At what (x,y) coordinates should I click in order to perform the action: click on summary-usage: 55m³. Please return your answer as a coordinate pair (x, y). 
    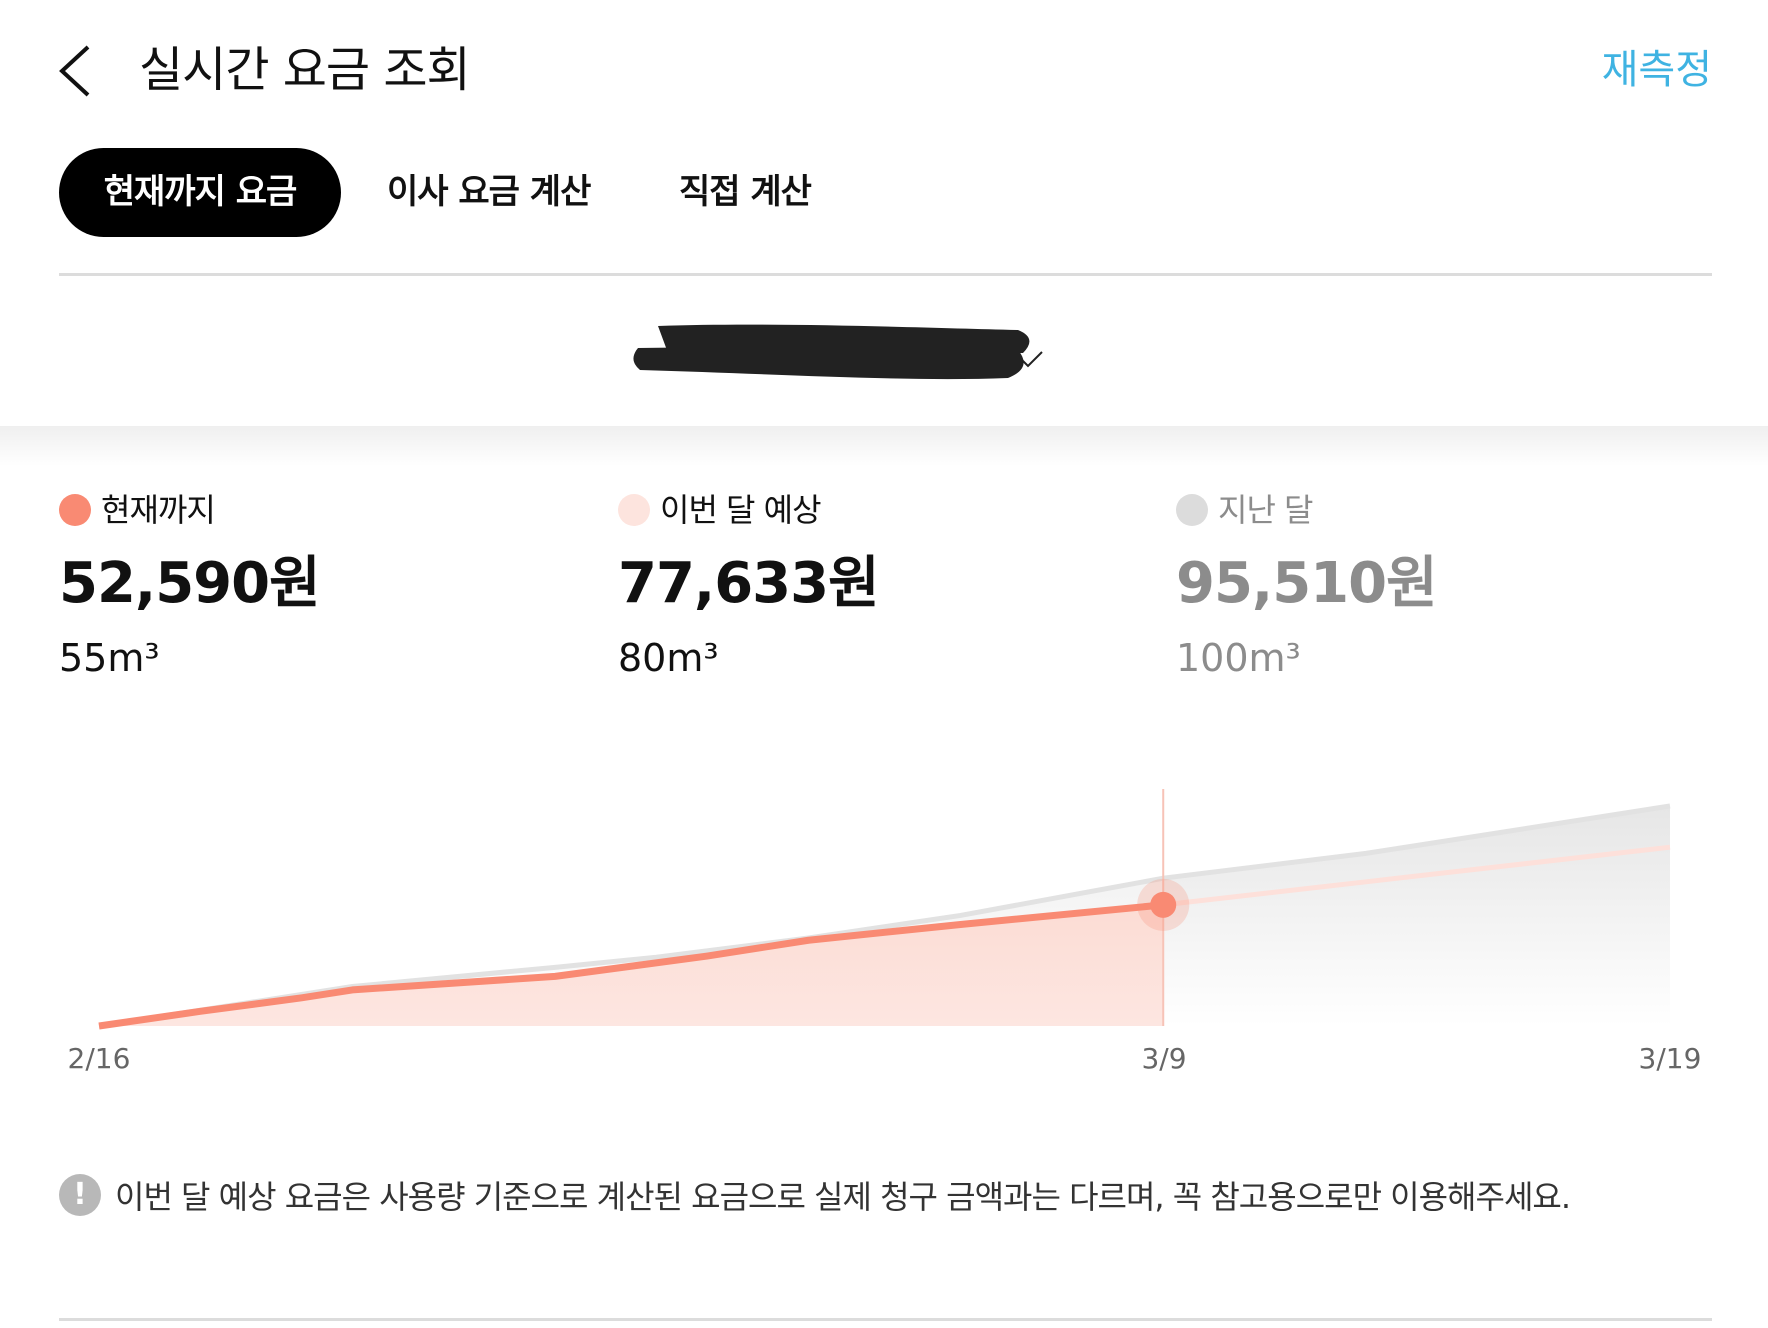
    Looking at the image, I should click on (109, 658).